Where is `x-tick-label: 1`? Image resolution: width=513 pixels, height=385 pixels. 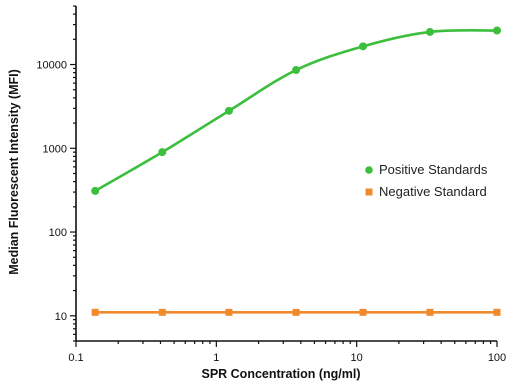 x-tick-label: 1 is located at coordinates (216, 358).